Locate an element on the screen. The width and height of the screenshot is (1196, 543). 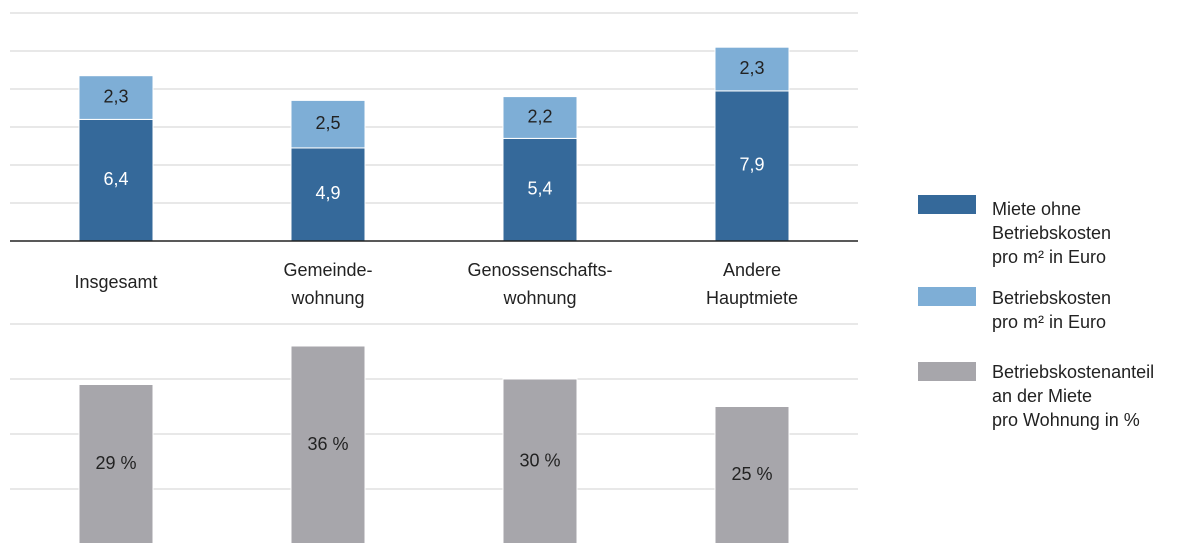
legend-label: Miete ohne is located at coordinates (1036, 209).